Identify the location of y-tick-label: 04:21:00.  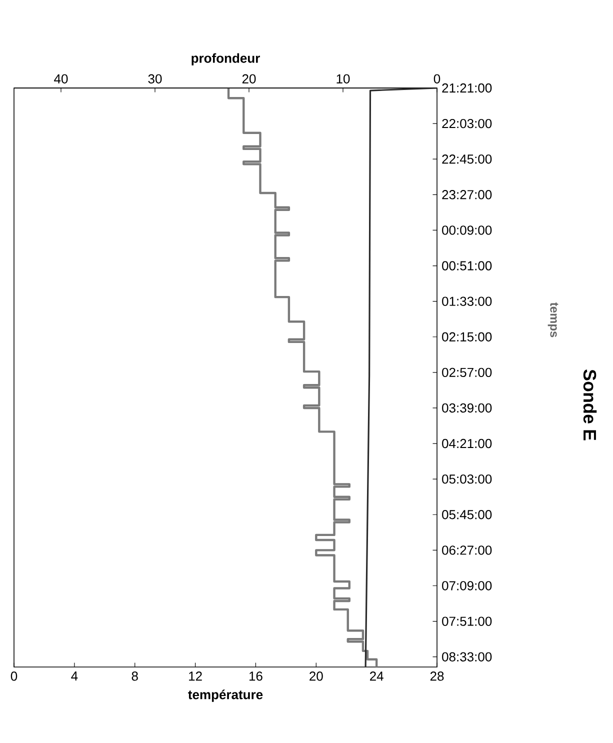
(467, 443).